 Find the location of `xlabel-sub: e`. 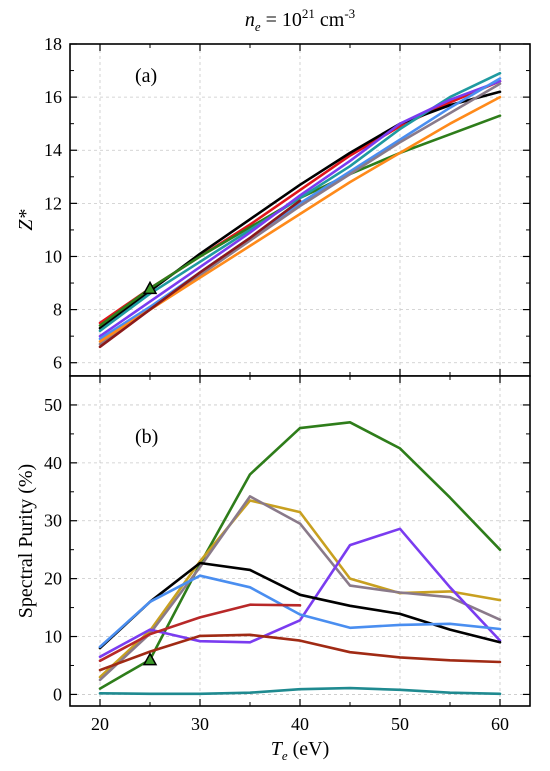

xlabel-sub: e is located at coordinates (285, 755).